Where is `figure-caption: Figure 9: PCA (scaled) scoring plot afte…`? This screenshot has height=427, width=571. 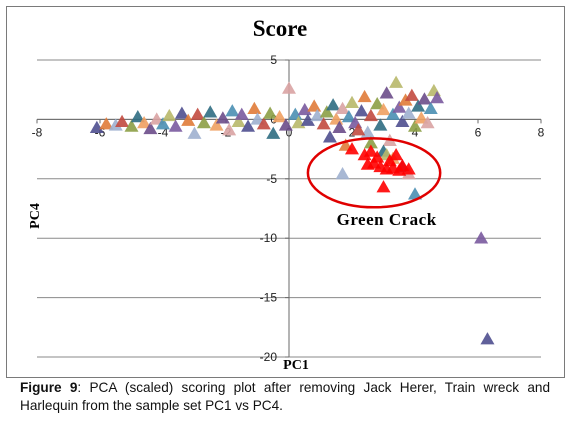
figure-caption: Figure 9: PCA (scaled) scoring plot afte… is located at coordinates (285, 397).